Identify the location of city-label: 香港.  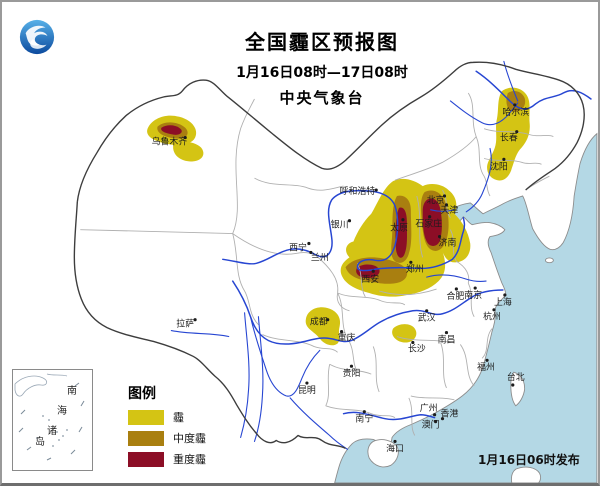
(450, 414).